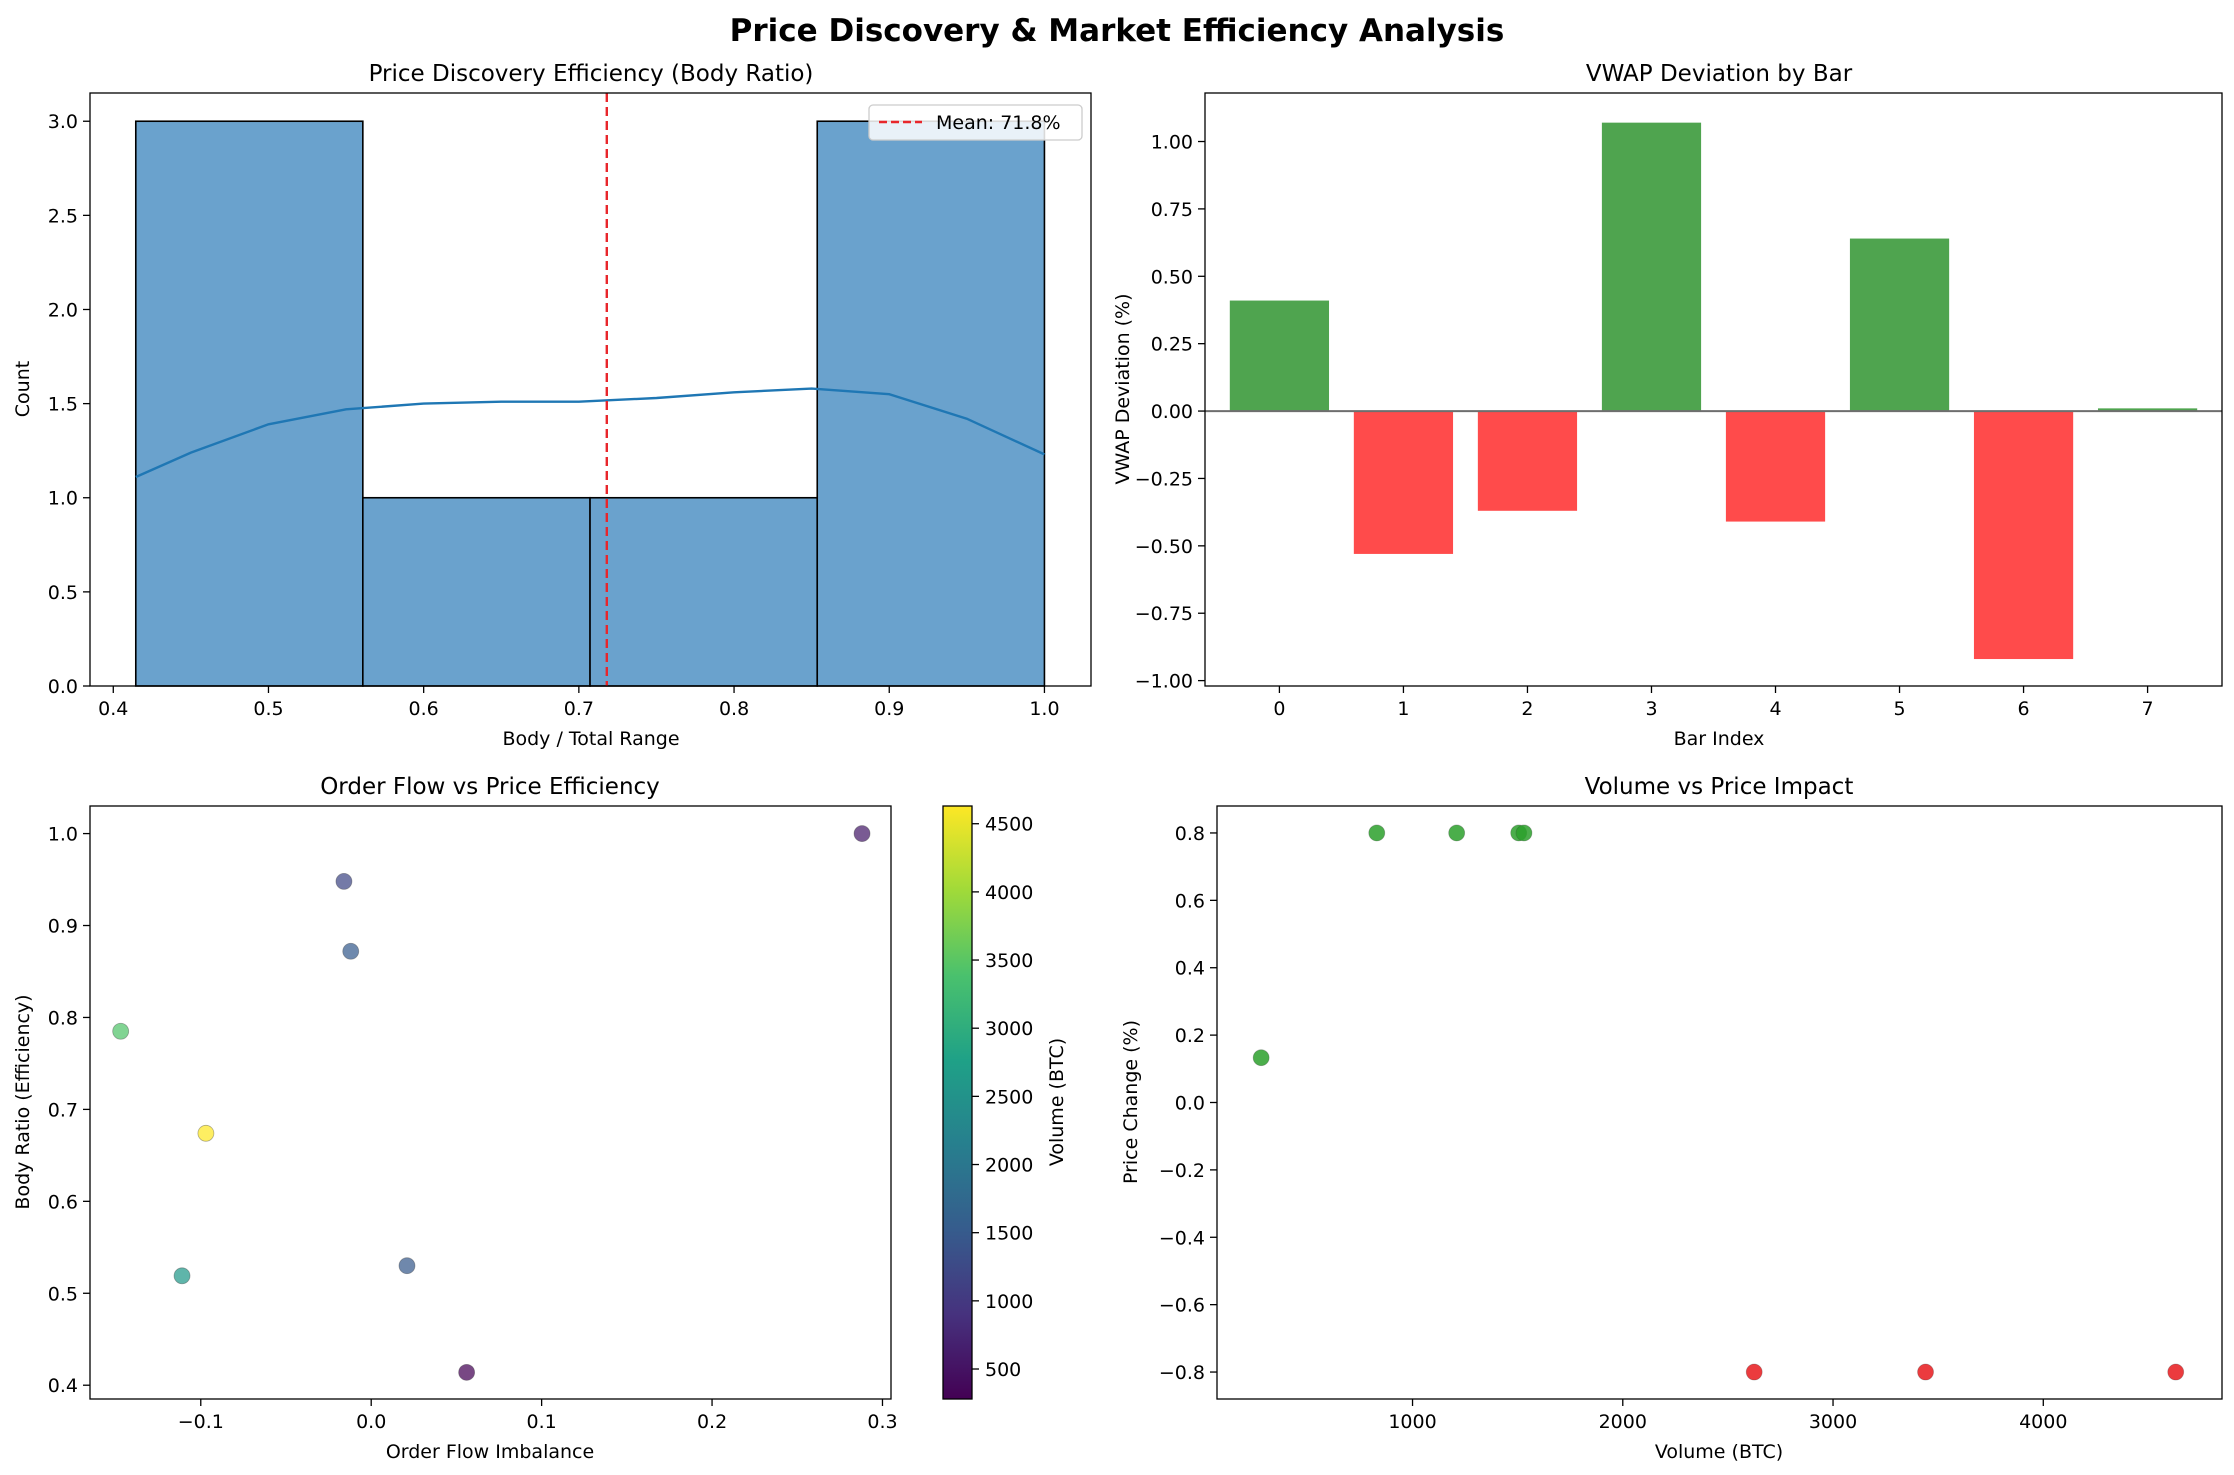  Describe the element at coordinates (2148, 709) in the screenshot. I see `vwap-x-tick-label: 7` at that location.